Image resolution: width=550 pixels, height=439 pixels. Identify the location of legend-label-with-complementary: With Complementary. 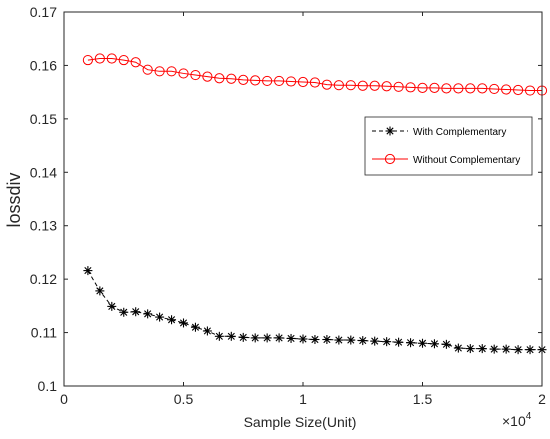
(459, 132).